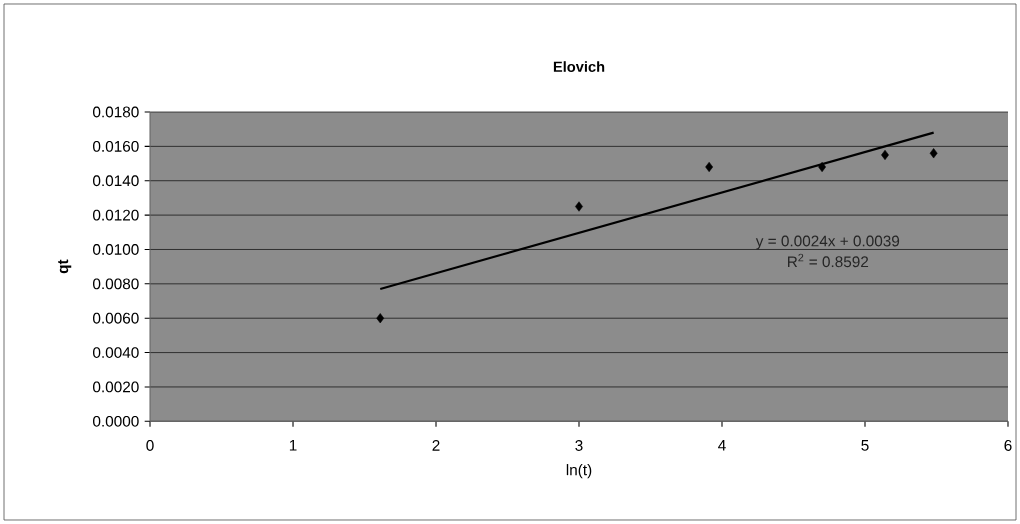  I want to click on y-tick-label: 0.0100, so click(116, 249).